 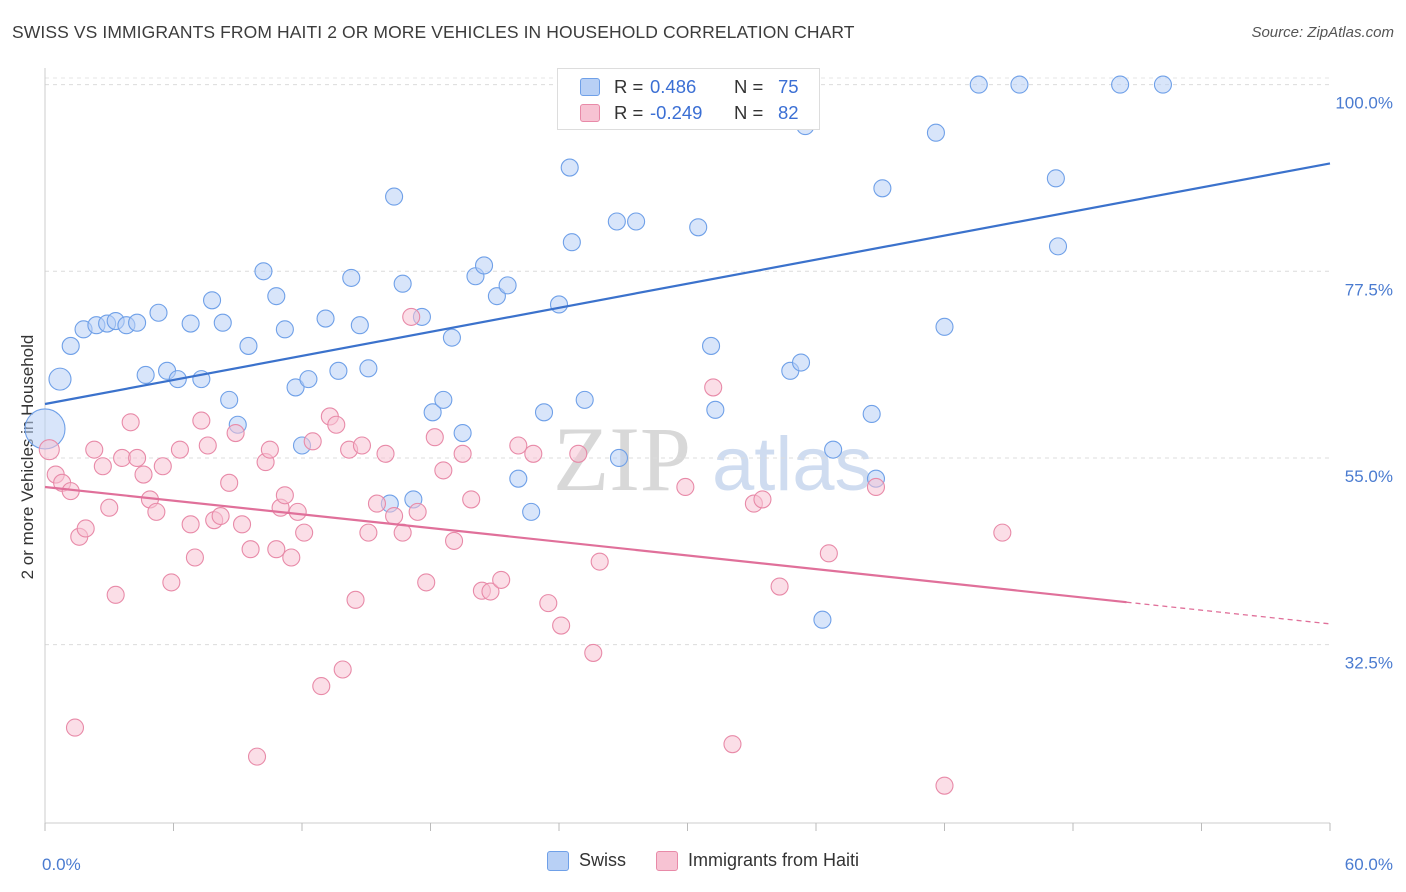 I want to click on legend-item-haiti: Immigrants from Haiti, so click(x=757, y=860).